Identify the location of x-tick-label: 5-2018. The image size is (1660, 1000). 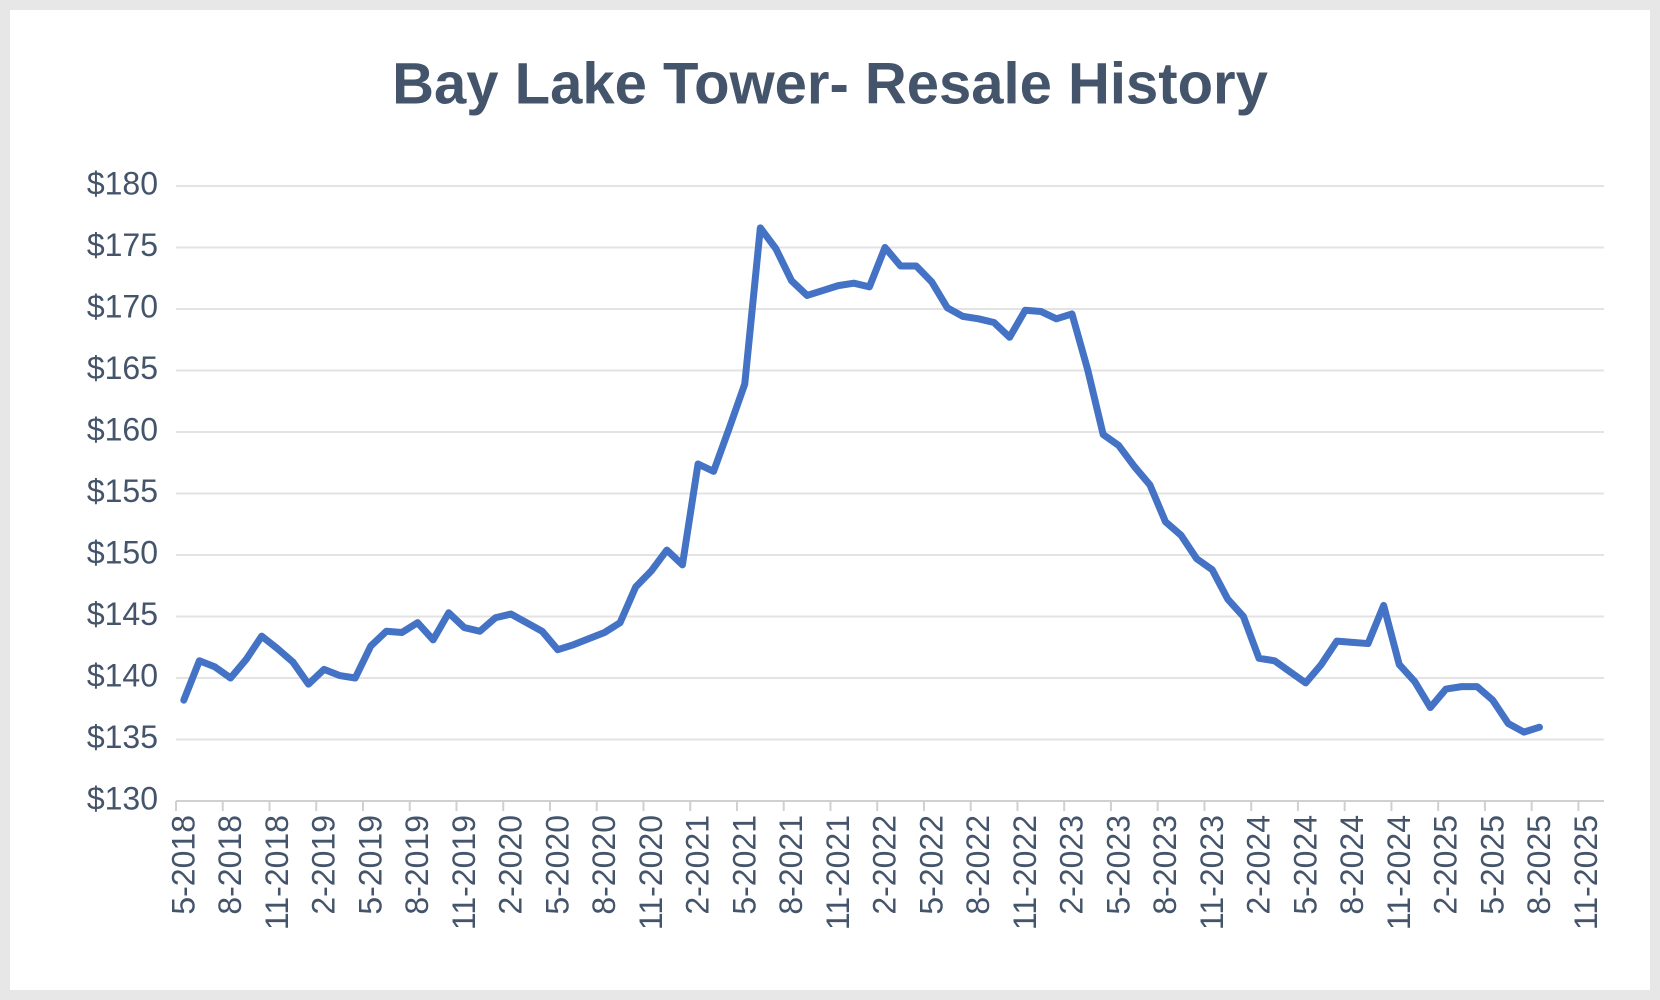
(183, 865).